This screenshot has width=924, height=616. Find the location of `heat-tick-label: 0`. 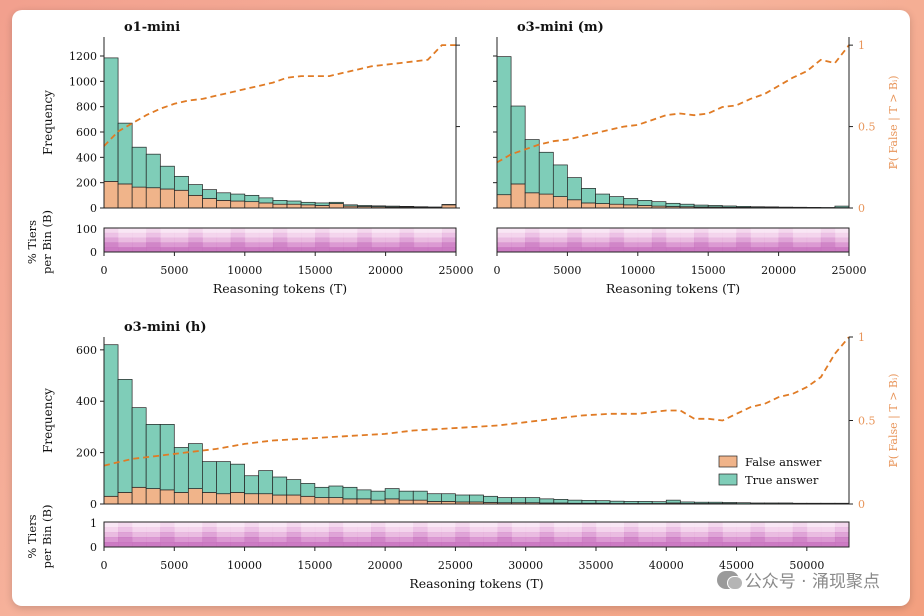

heat-tick-label: 0 is located at coordinates (93, 547).